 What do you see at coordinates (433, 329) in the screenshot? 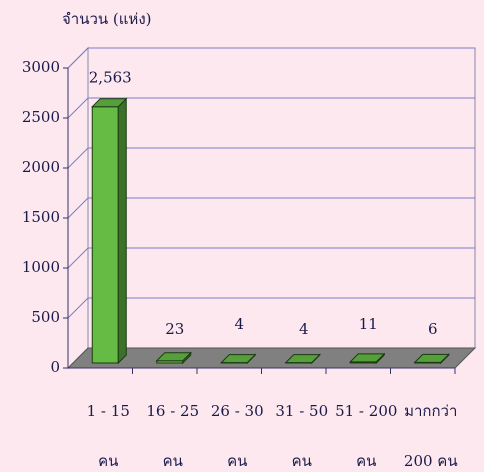
I see `data-label: 6` at bounding box center [433, 329].